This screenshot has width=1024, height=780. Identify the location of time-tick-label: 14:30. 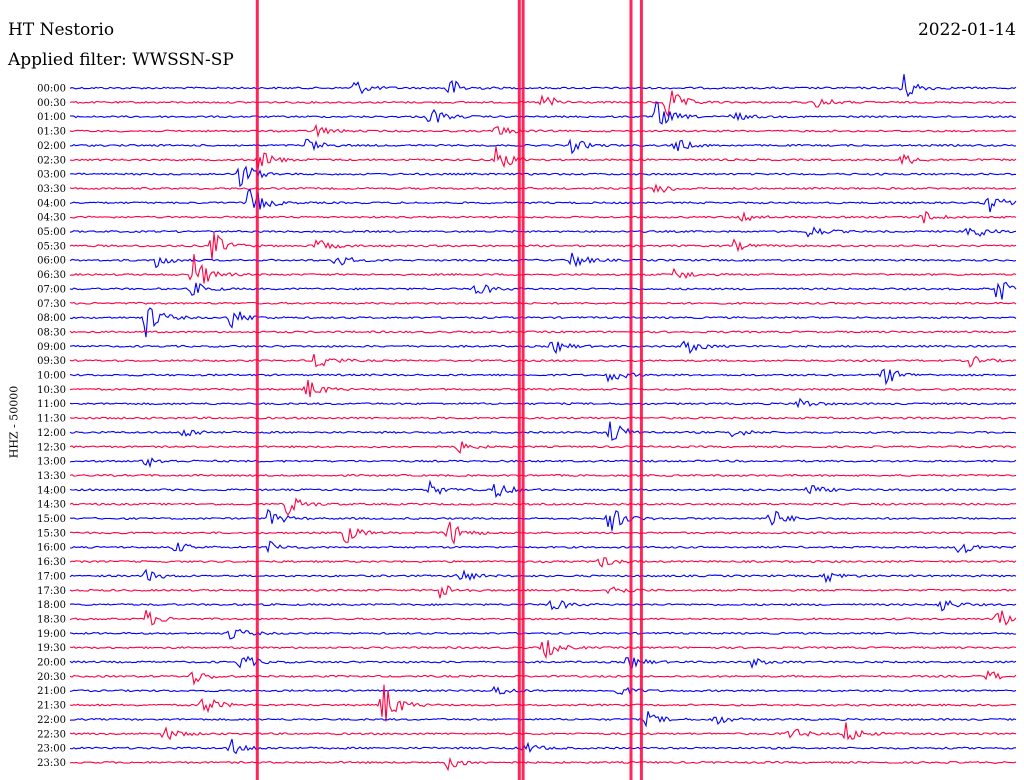
(51, 505).